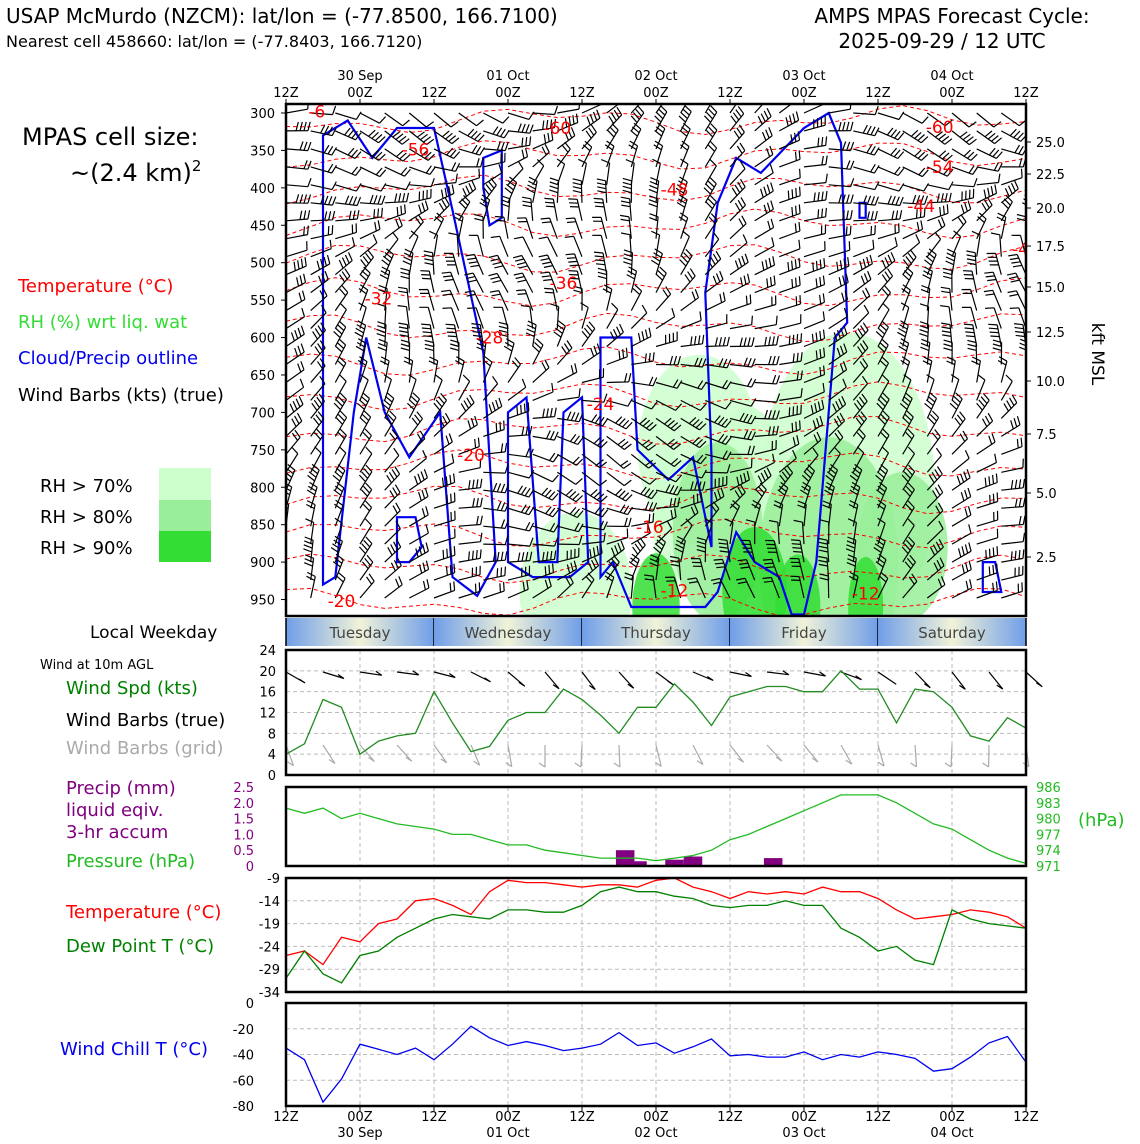 The image size is (1140, 1144). I want to click on cell-size-value: ~(2.4 km)2, so click(135, 172).